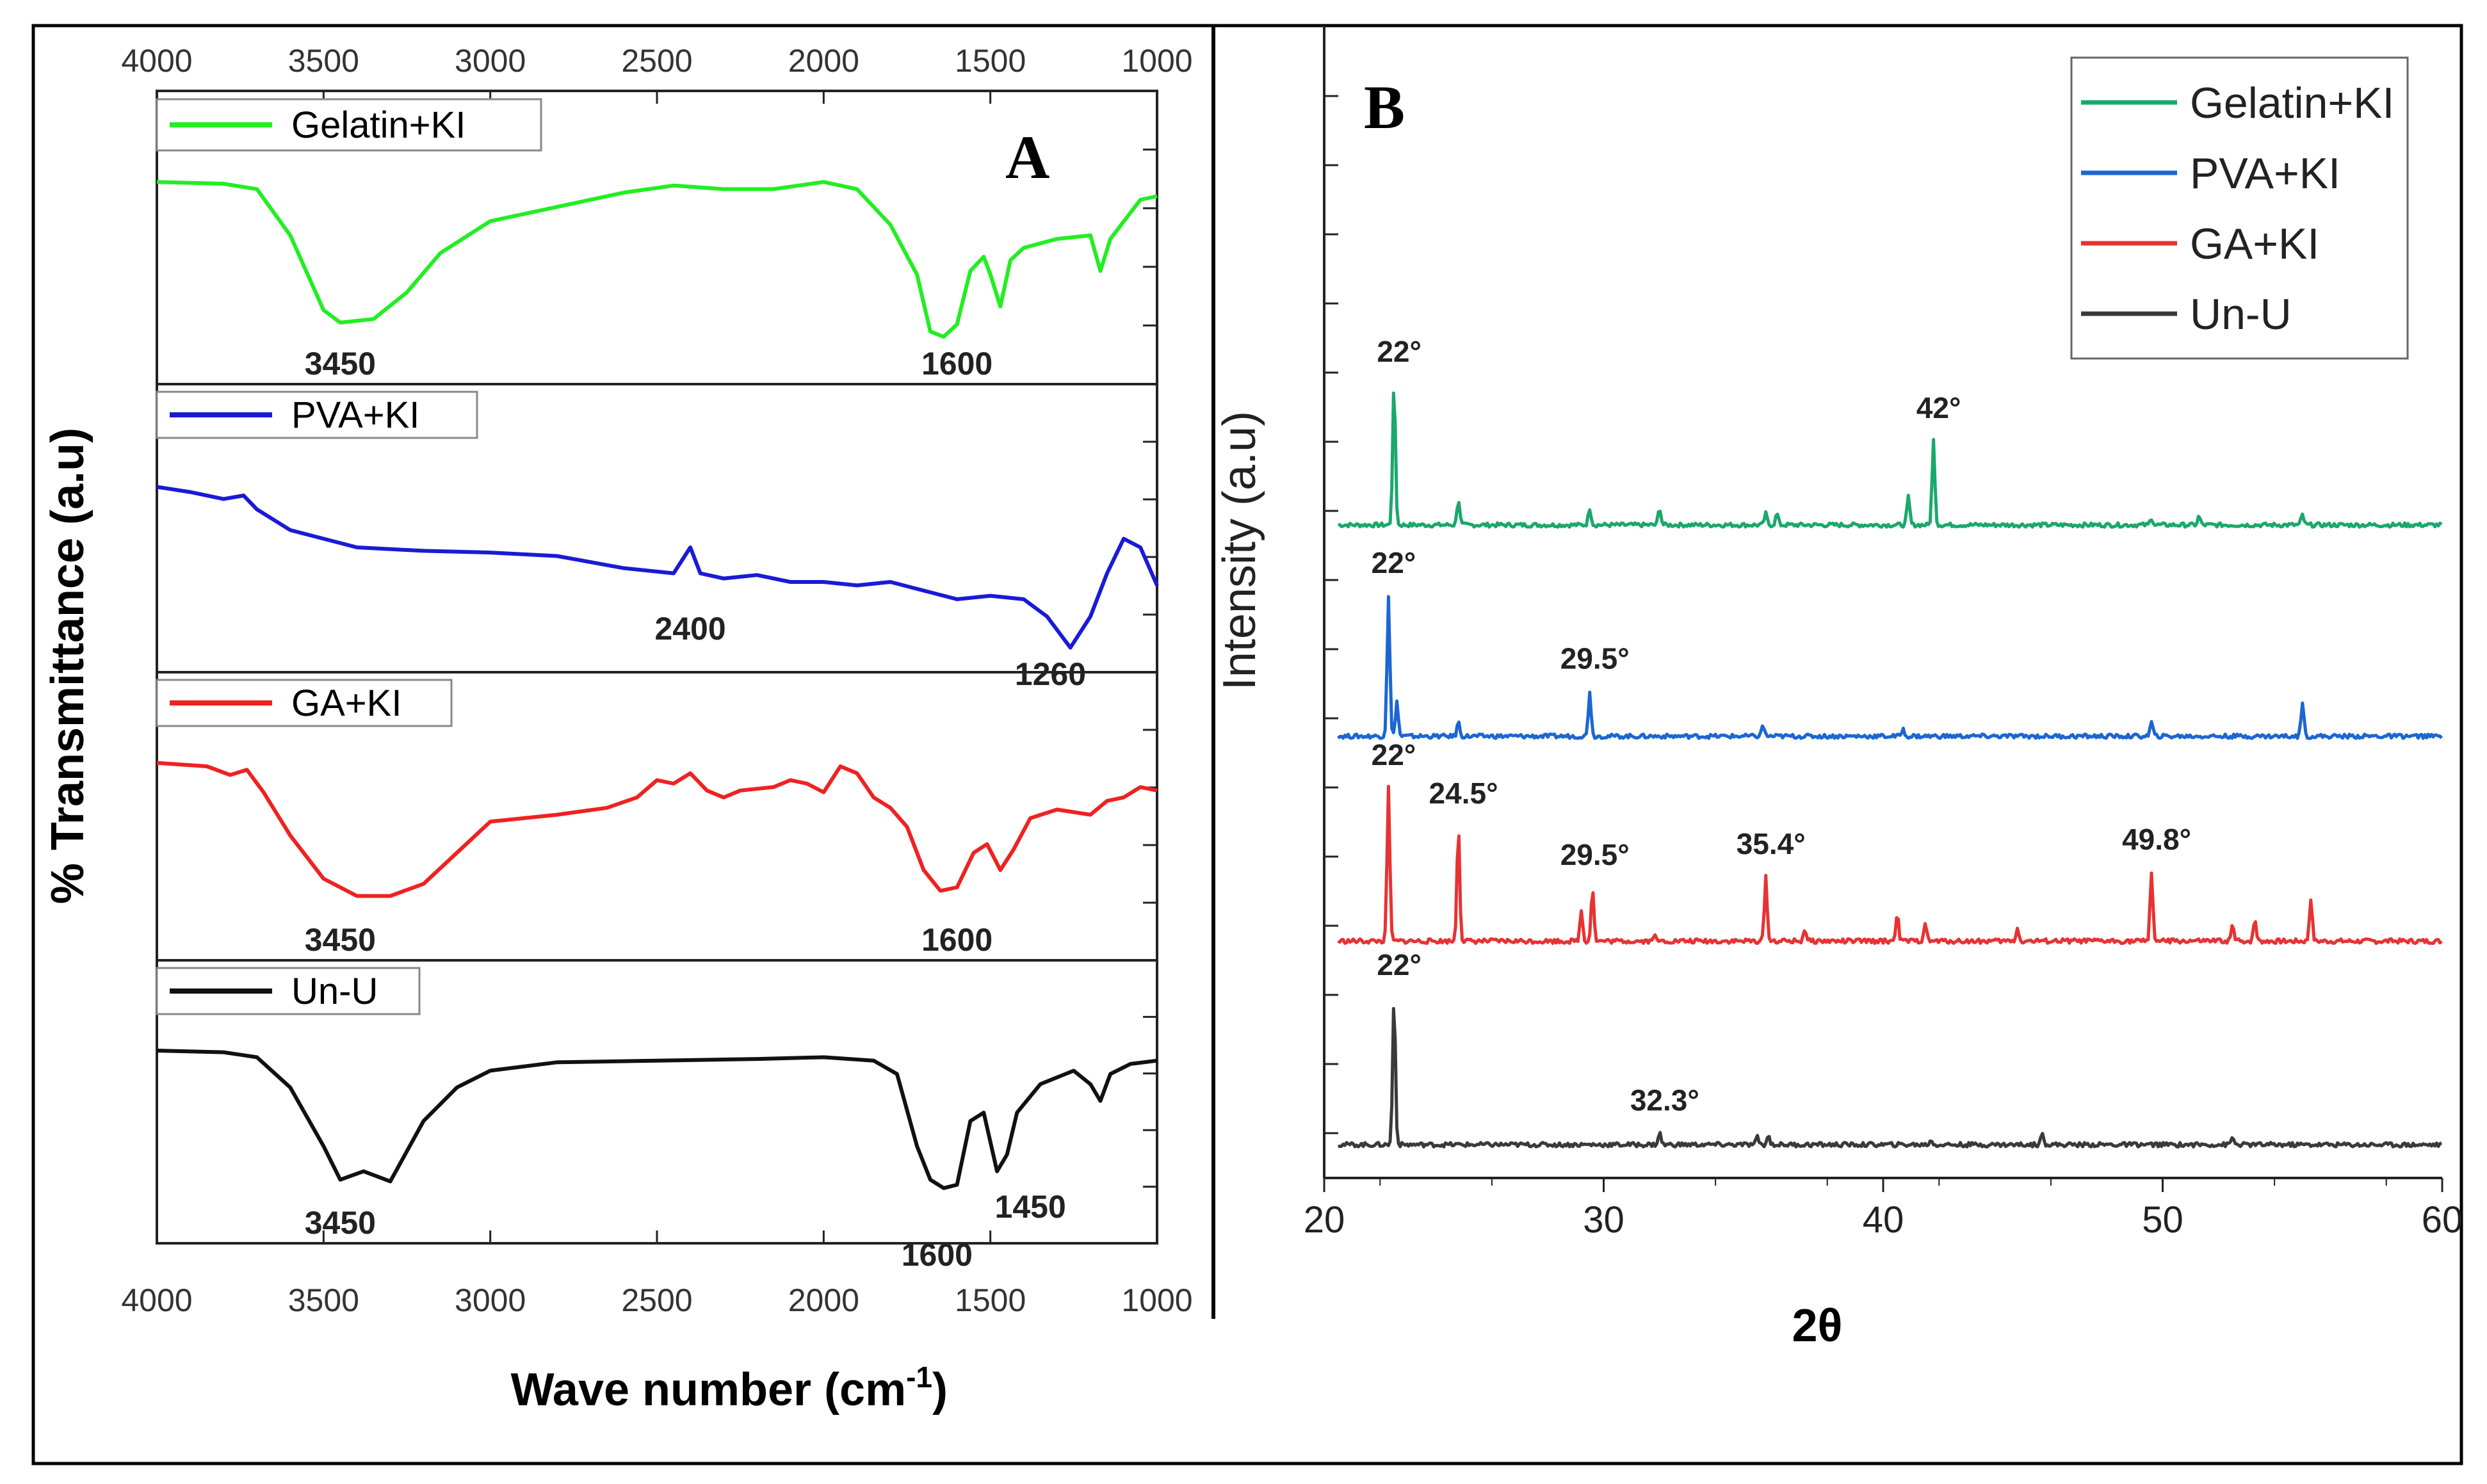  What do you see at coordinates (1890, 865) in the screenshot?
I see `xrd-pattern-ga-ki` at bounding box center [1890, 865].